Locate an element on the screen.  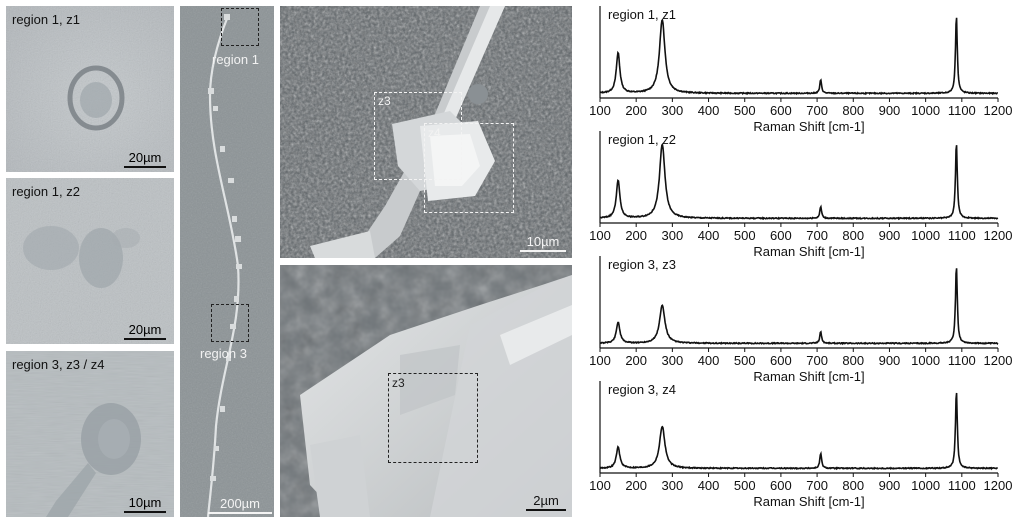
raman-chart-1-tick-label-100: 100 is located at coordinates (600, 110).